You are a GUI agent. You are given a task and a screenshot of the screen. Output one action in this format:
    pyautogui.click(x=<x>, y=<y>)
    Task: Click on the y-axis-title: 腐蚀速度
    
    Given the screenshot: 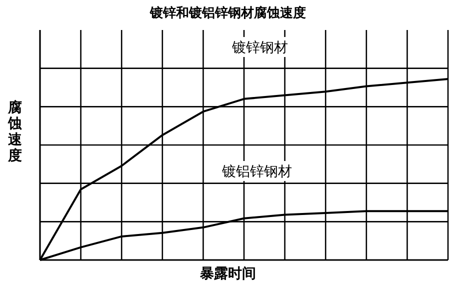 What is the action you would take?
    pyautogui.click(x=15, y=131)
    